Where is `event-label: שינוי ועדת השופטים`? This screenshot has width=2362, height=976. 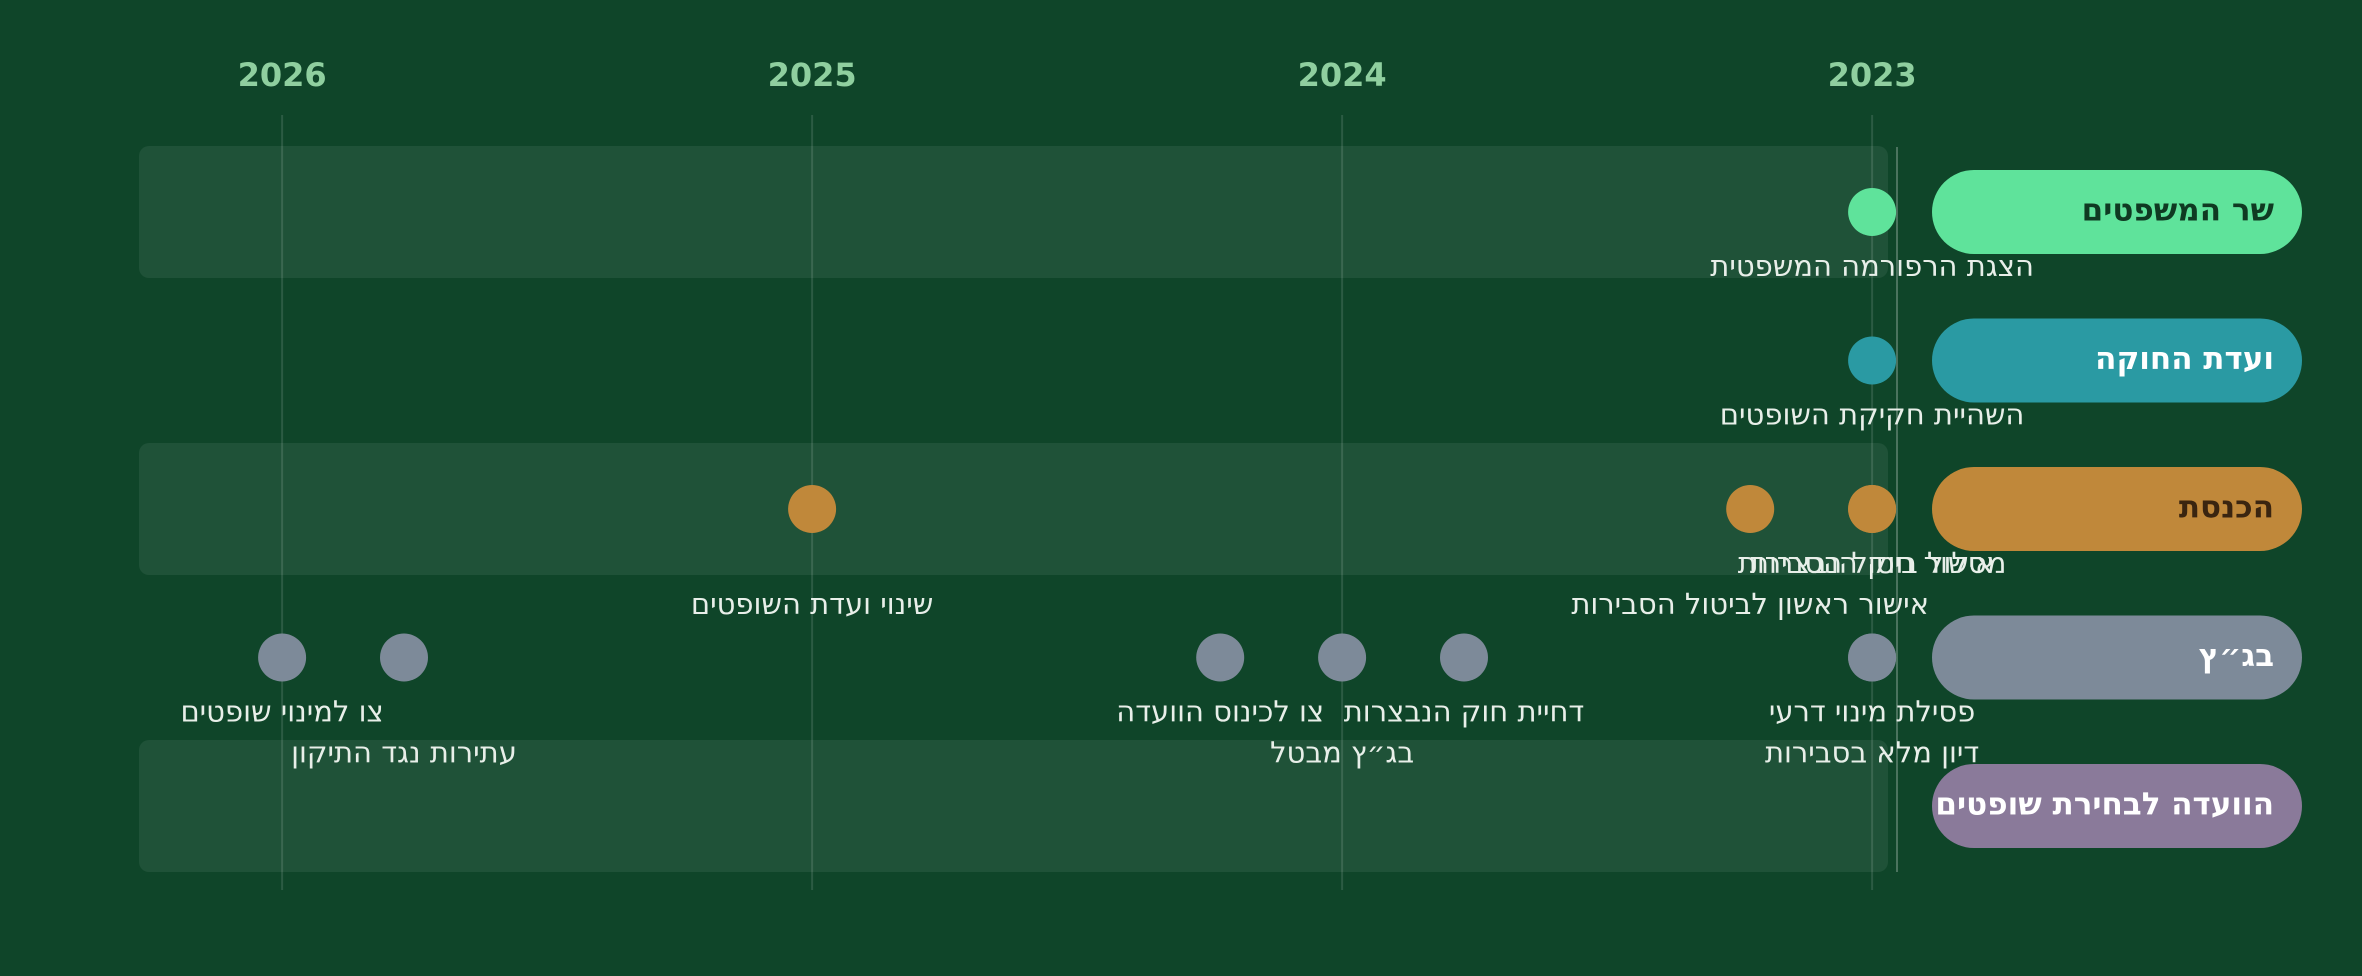 event-label: שינוי ועדת השופטים is located at coordinates (812, 604).